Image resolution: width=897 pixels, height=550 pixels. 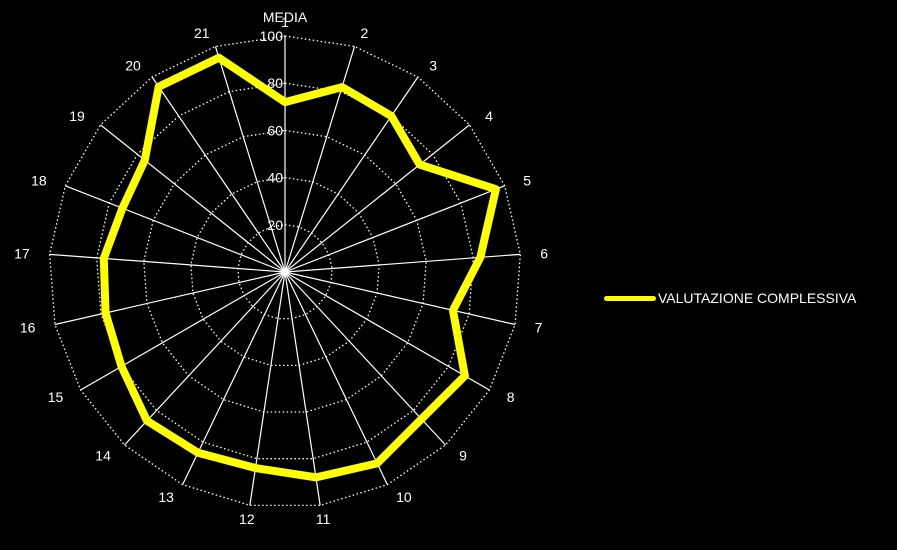 What do you see at coordinates (539, 328) in the screenshot?
I see `category-label: 7` at bounding box center [539, 328].